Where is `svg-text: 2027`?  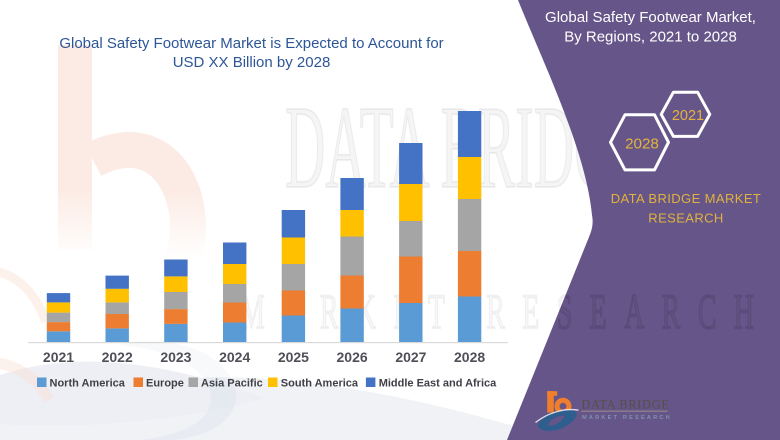
svg-text: 2027 is located at coordinates (410, 357).